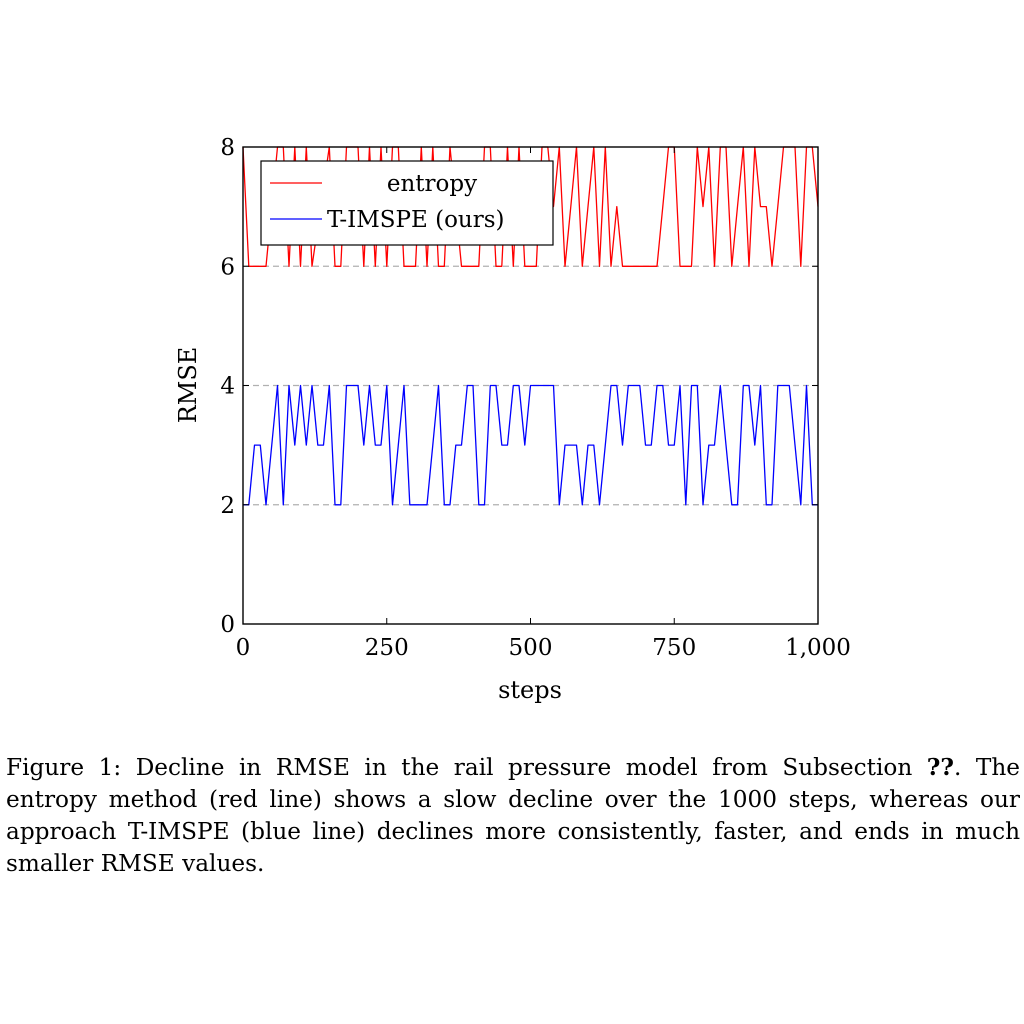  I want to click on y-axis-label: RMSE, so click(188, 385).